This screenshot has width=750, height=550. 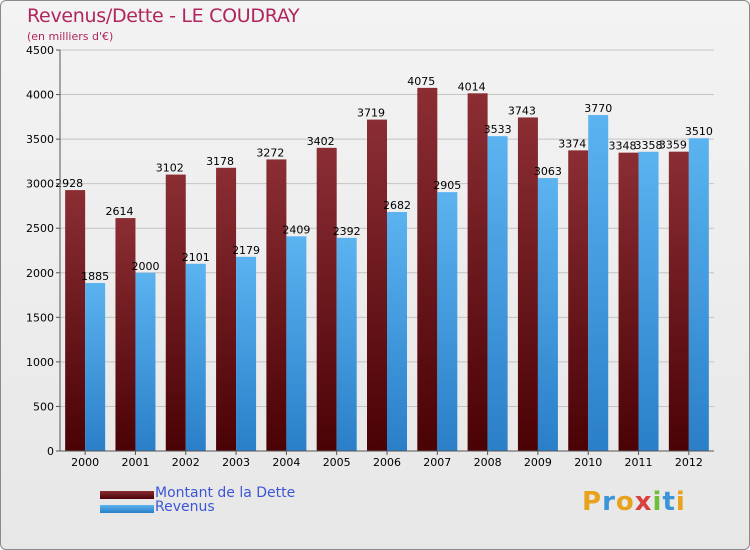 What do you see at coordinates (40, 95) in the screenshot?
I see `y-tick-label: 4000` at bounding box center [40, 95].